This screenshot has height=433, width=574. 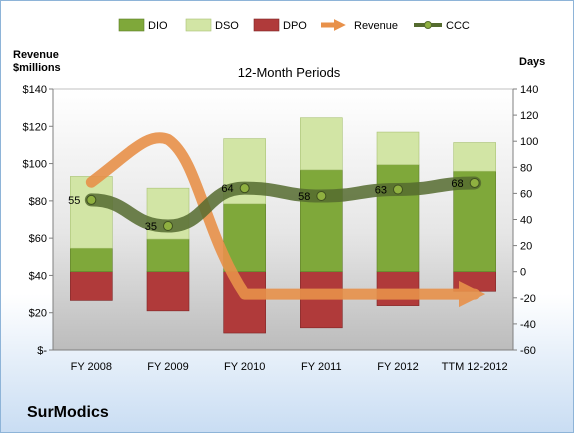 I want to click on y-left-axis-label-line2: $millions, so click(x=37, y=68).